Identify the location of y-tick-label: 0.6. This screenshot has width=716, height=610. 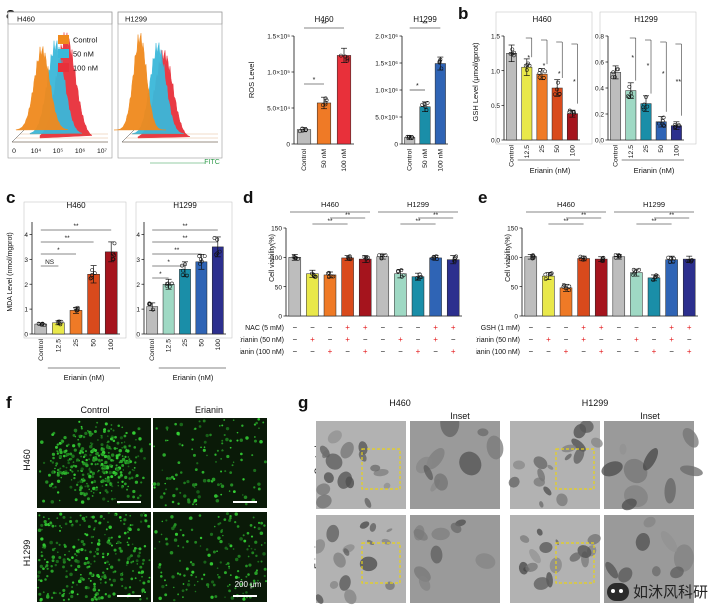
(599, 63).